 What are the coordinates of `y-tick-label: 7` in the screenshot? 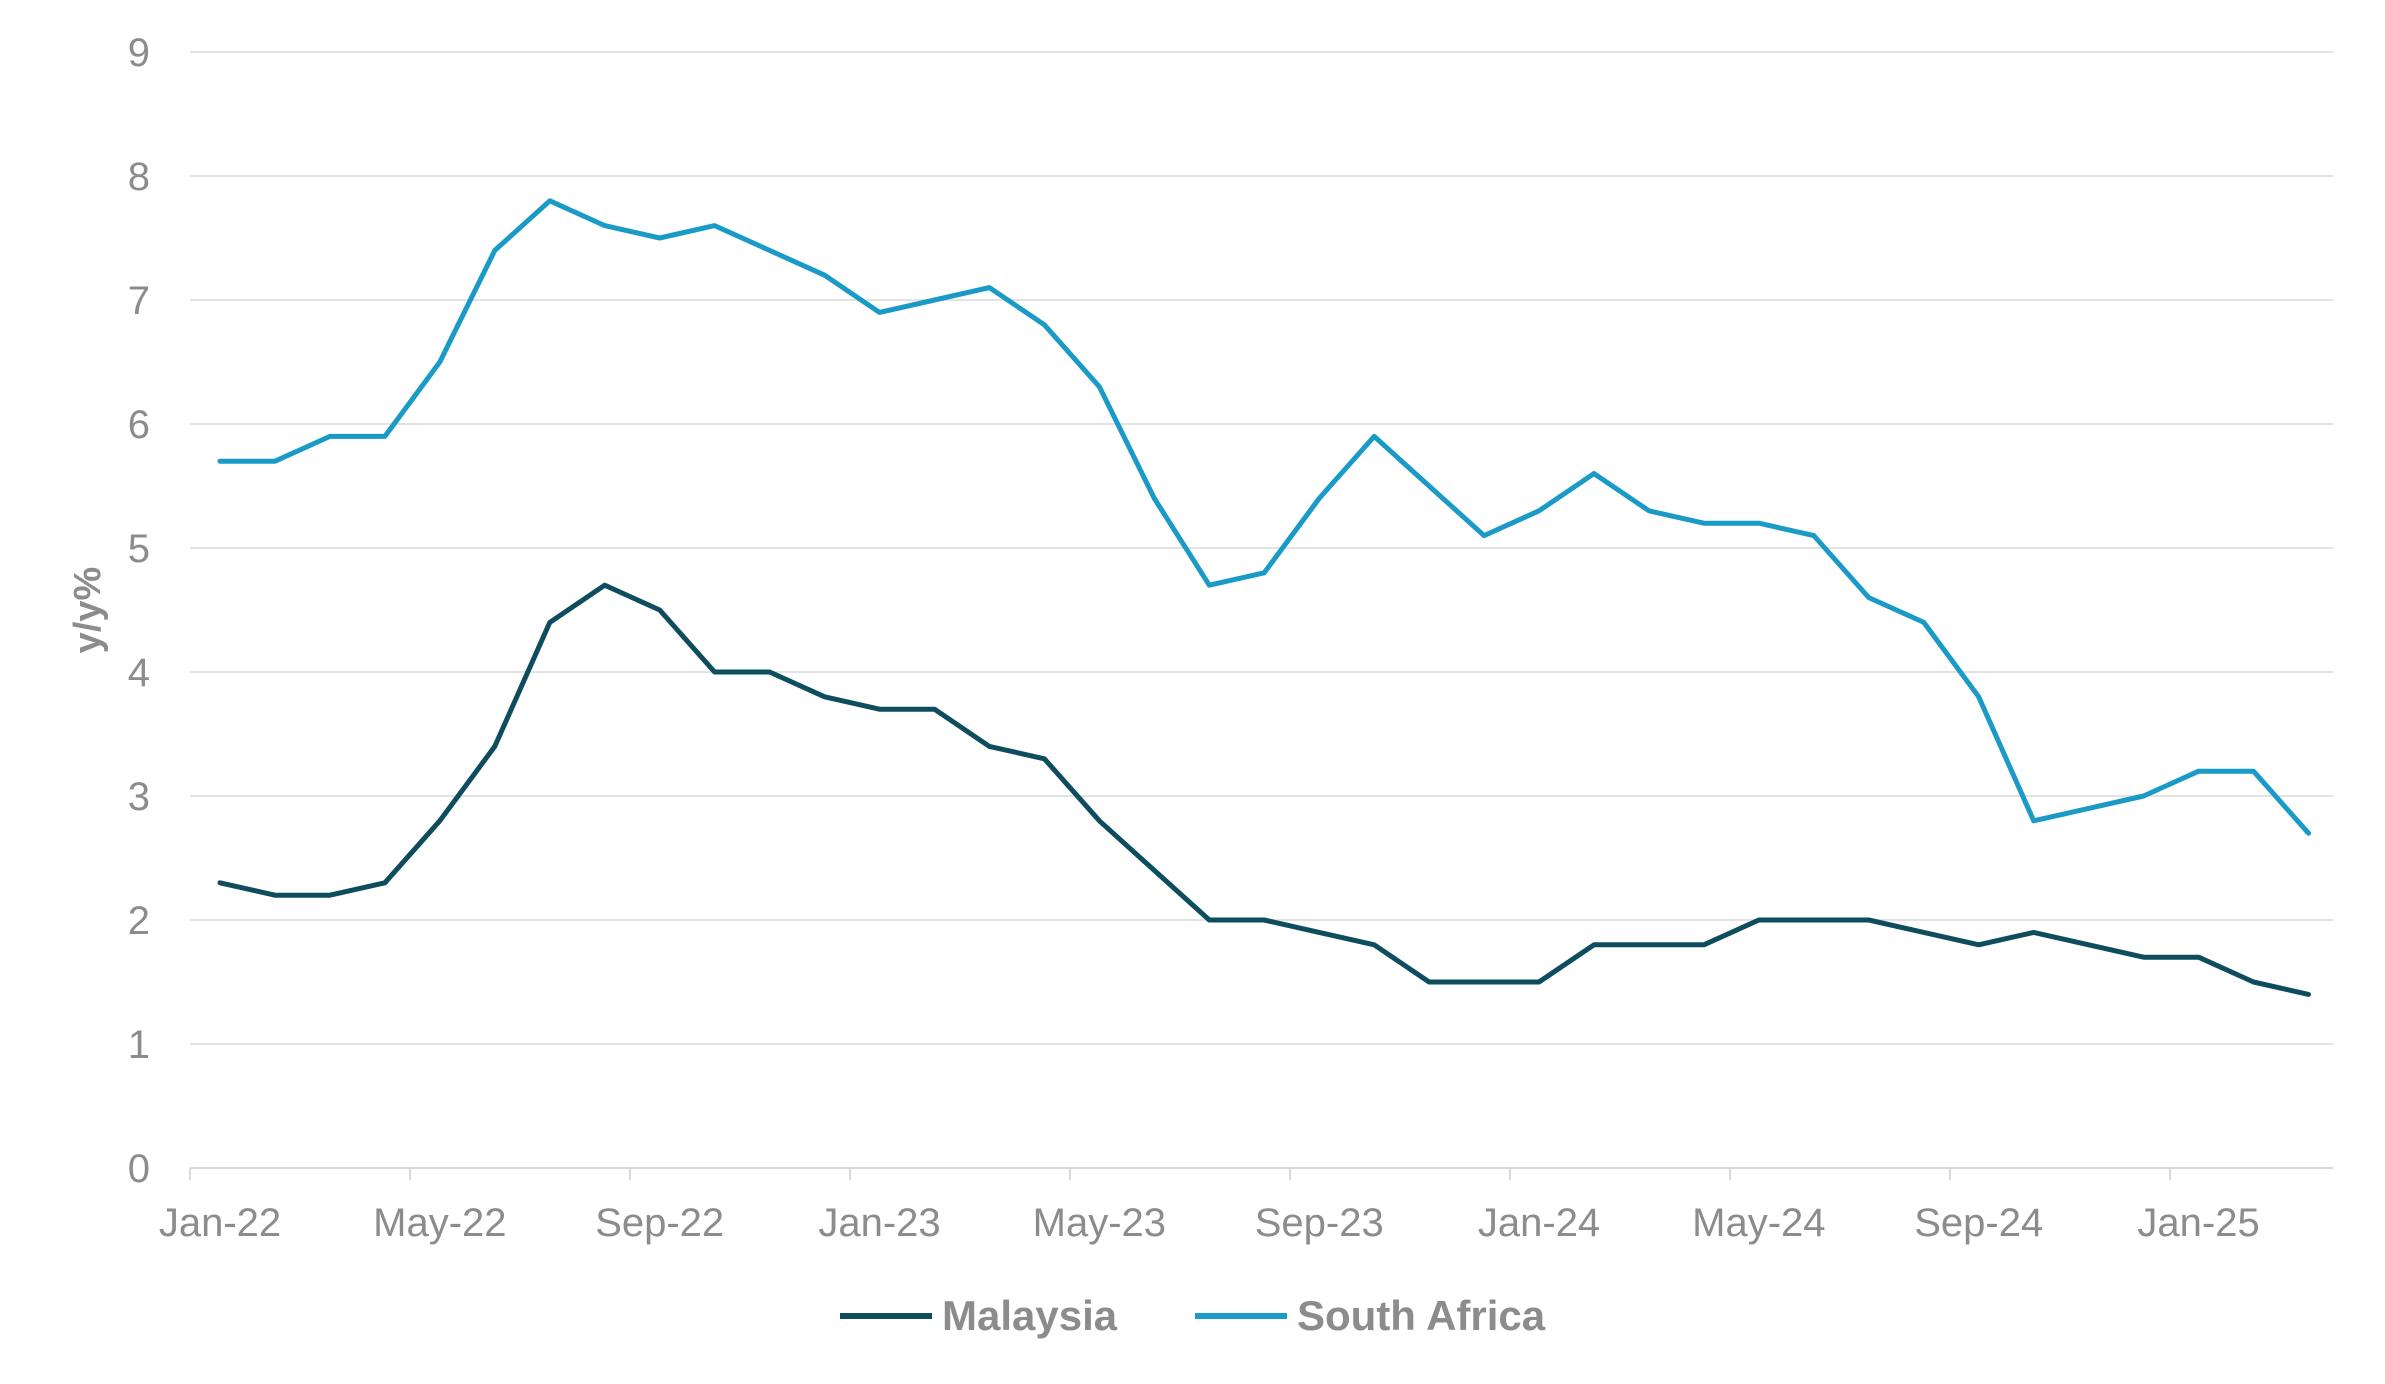 It's located at (139, 301).